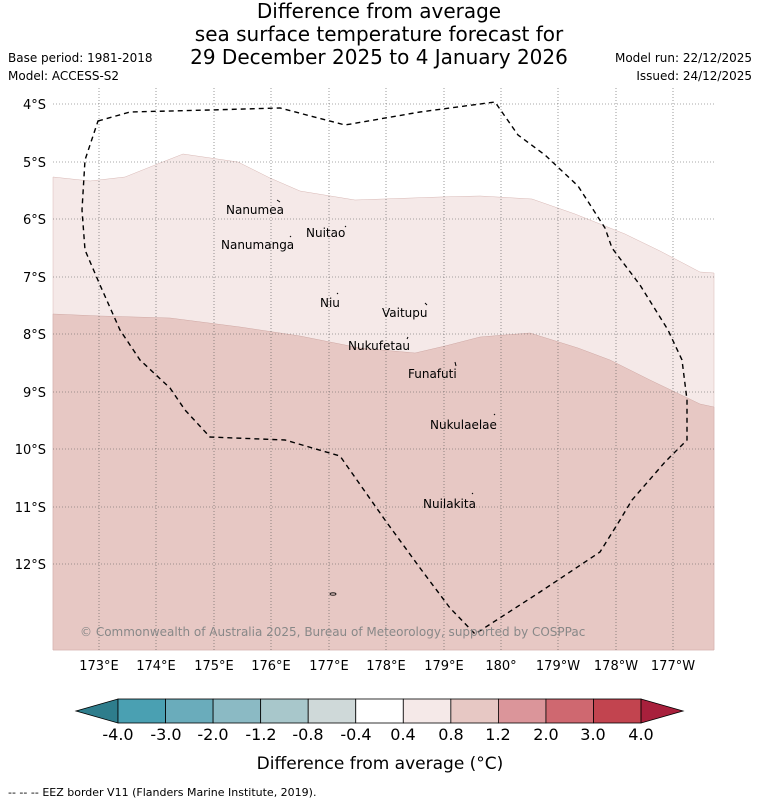  I want to click on island-marker-nanumanga, so click(290, 236).